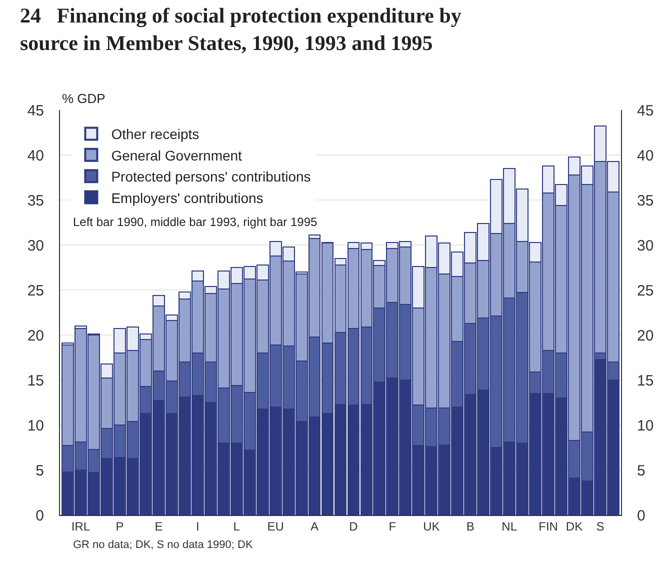 This screenshot has height=565, width=666. I want to click on x-tick-label: B, so click(470, 526).